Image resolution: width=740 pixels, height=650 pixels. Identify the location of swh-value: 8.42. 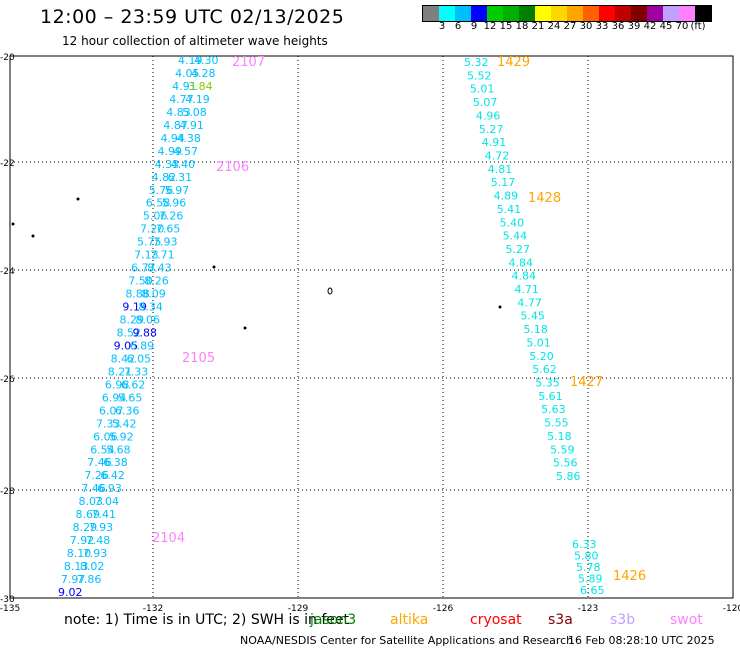
(123, 358).